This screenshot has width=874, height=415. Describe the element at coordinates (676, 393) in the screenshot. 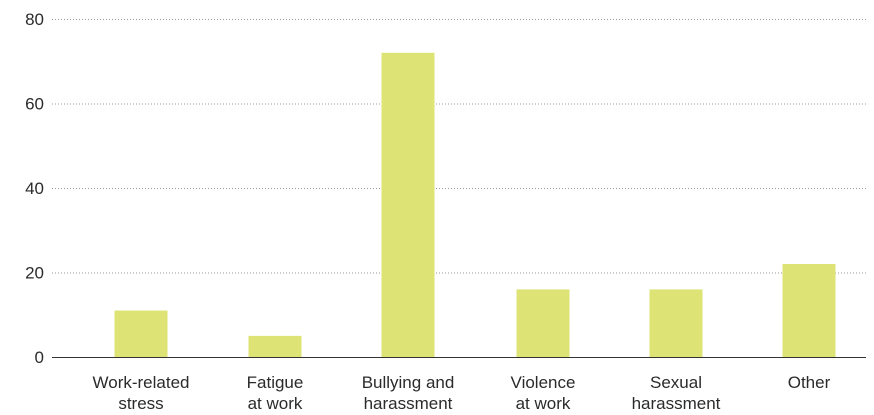

I see `x-category-label: Sexual harassment` at that location.